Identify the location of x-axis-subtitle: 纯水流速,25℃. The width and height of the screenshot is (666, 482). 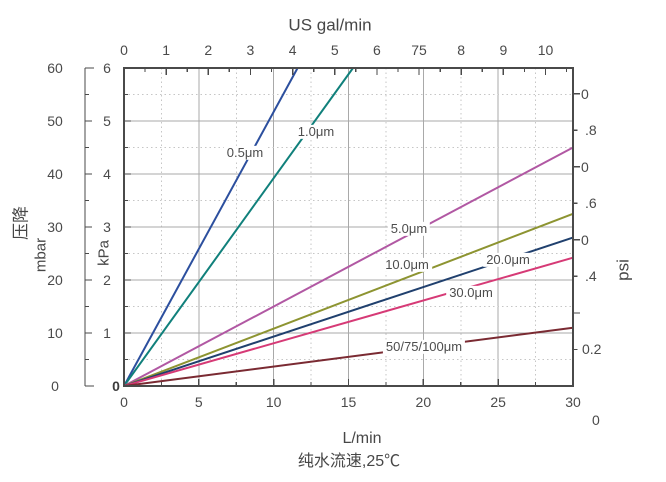
(349, 461).